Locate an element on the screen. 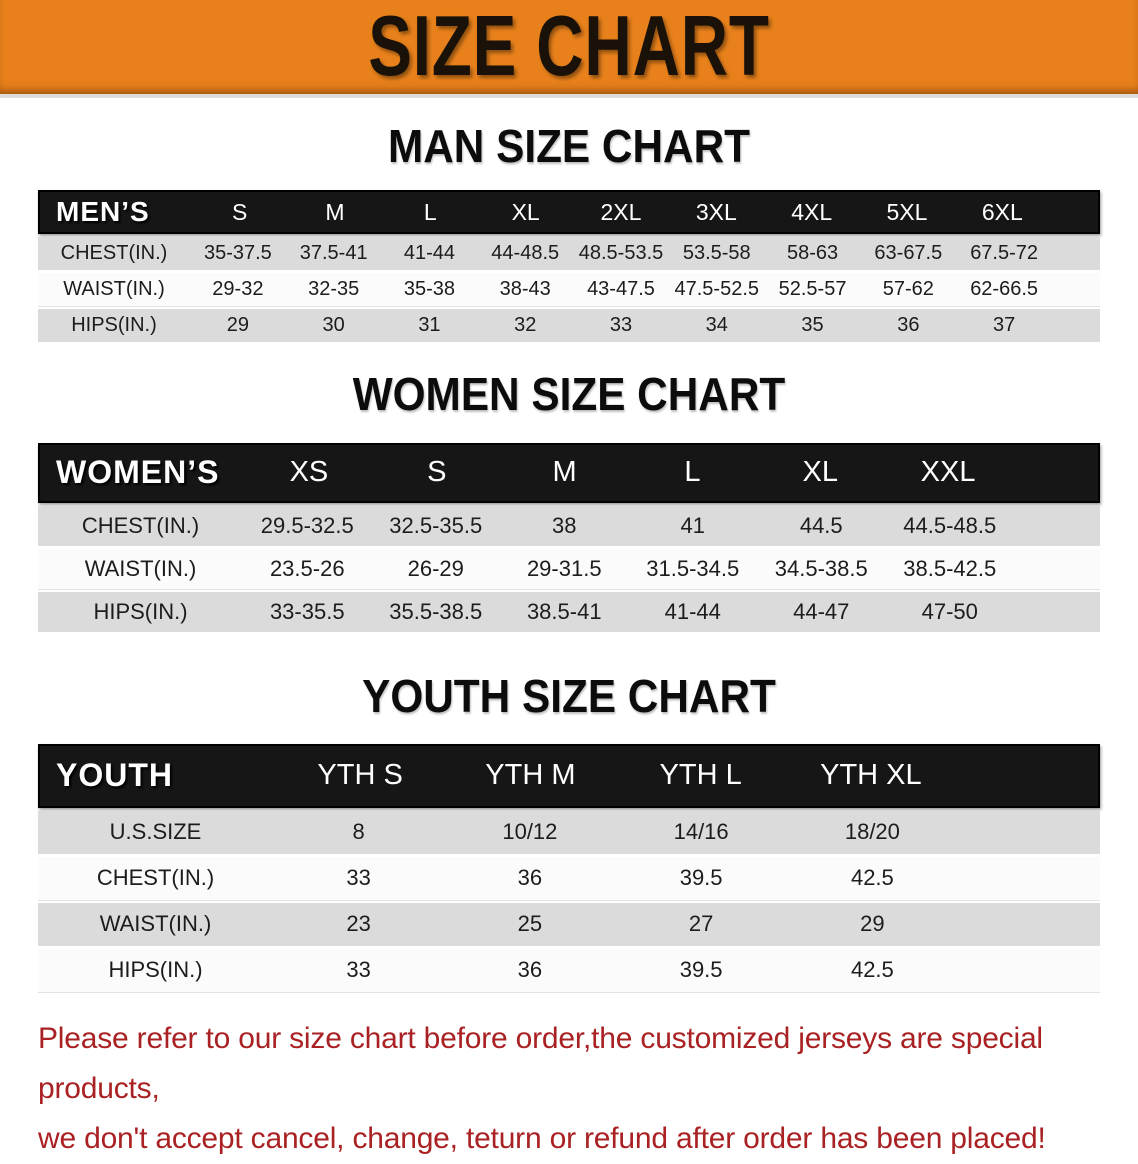  row-label: CHEST(IN.) is located at coordinates (140, 525).